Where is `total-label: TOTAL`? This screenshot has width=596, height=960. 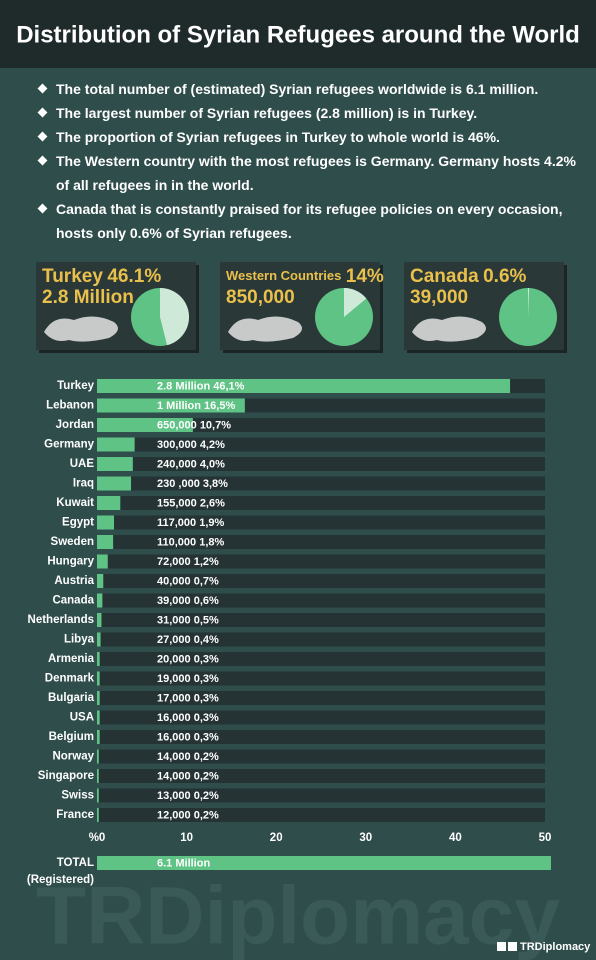 total-label: TOTAL is located at coordinates (75, 863).